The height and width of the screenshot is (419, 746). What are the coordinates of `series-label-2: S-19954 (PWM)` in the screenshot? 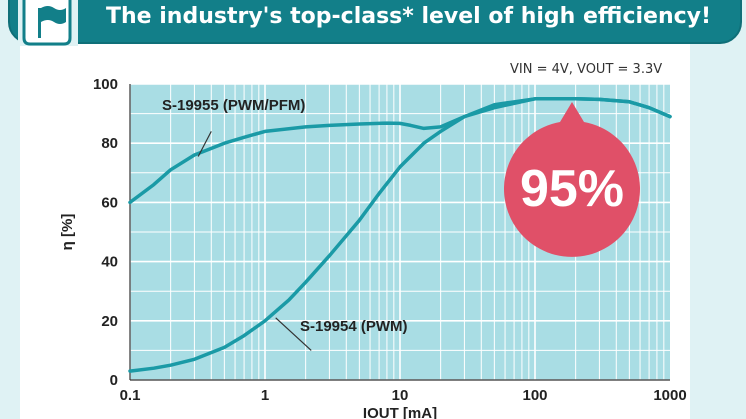 It's located at (354, 326).